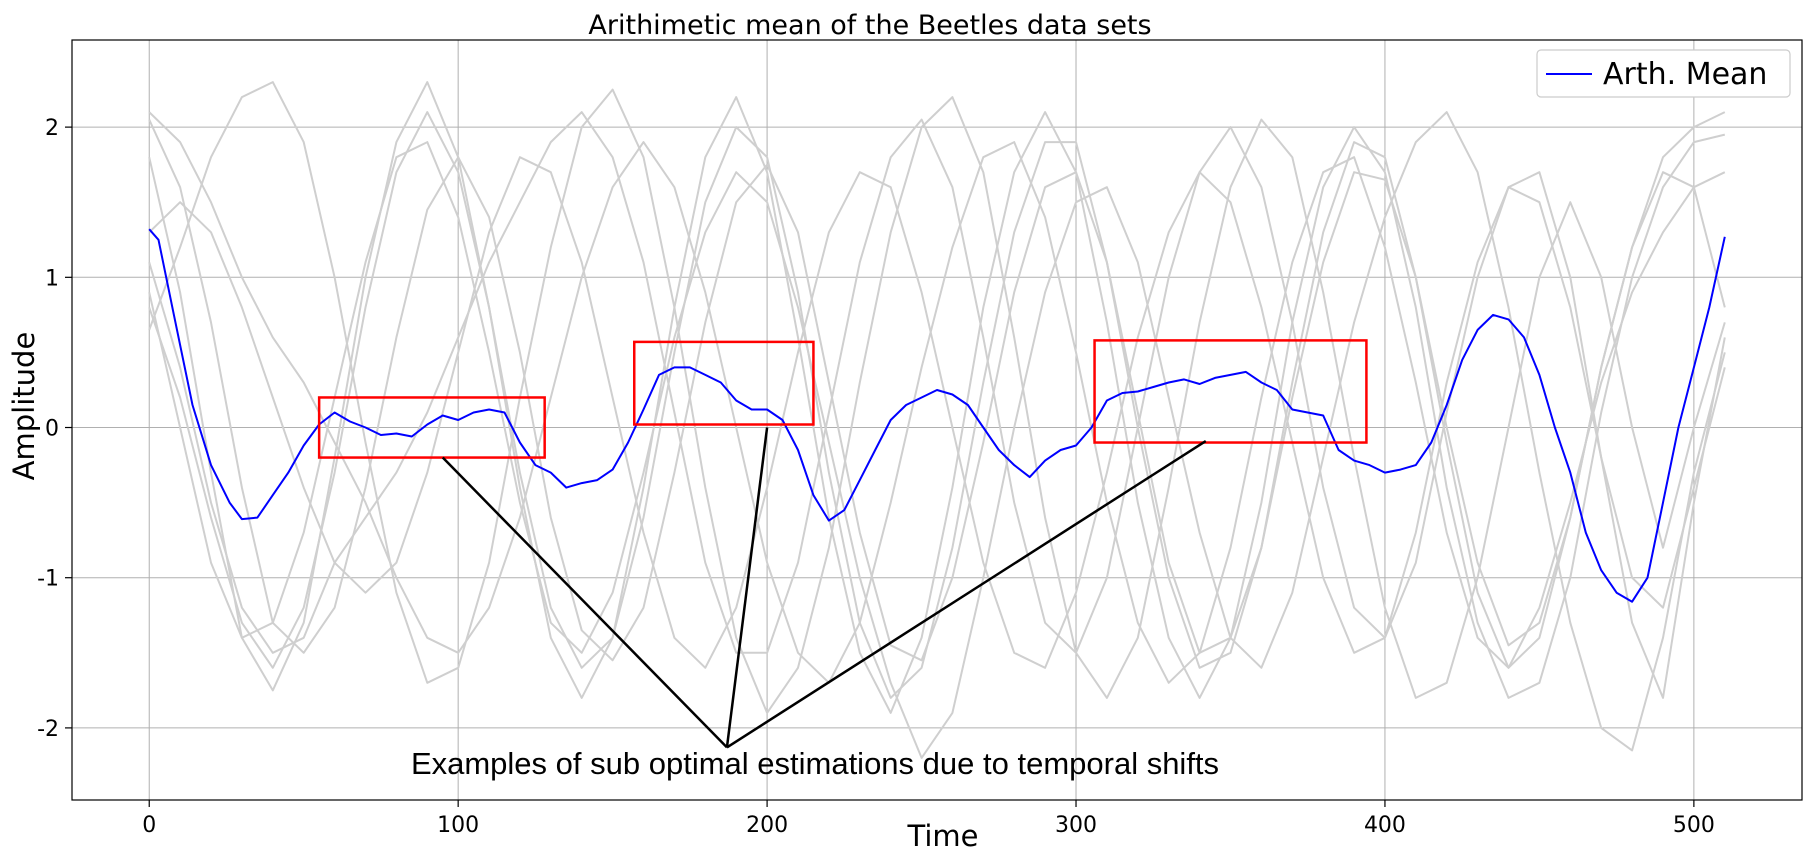  I want to click on x-tick-label: 100, so click(458, 825).